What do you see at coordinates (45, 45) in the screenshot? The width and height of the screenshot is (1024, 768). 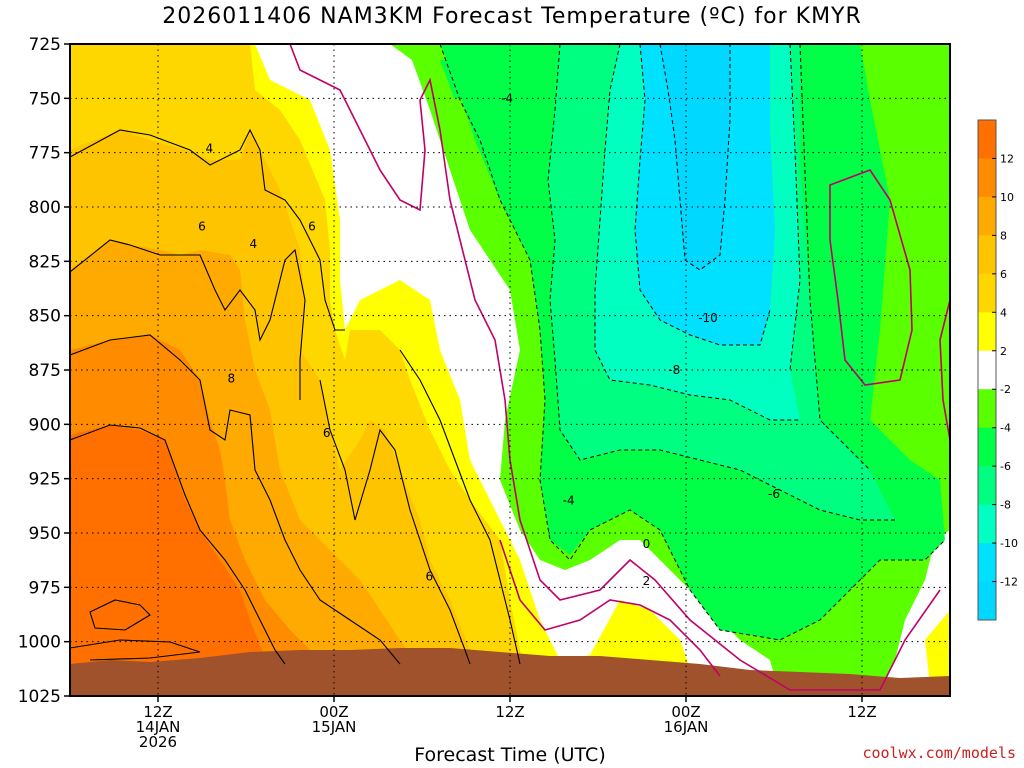 I see `y-tick-label: 725` at bounding box center [45, 45].